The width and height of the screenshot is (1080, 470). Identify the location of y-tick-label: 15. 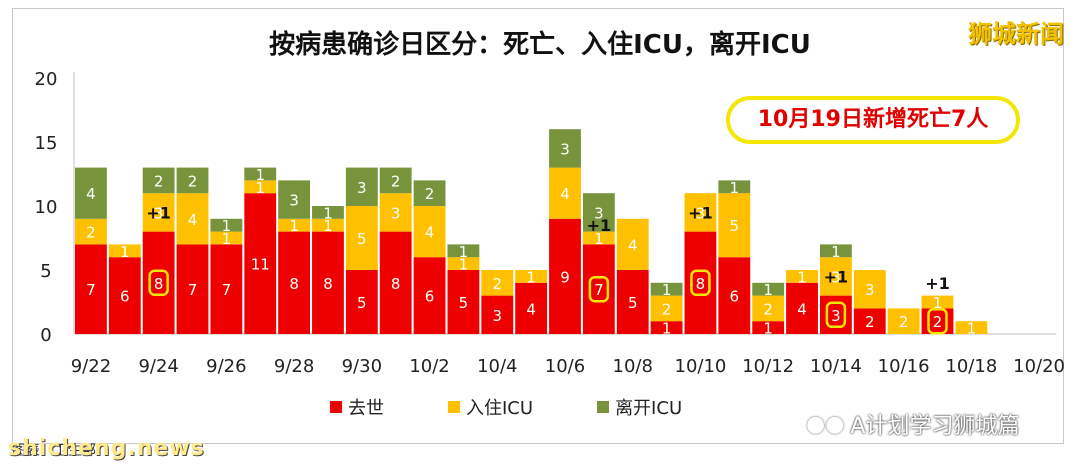
(46, 143).